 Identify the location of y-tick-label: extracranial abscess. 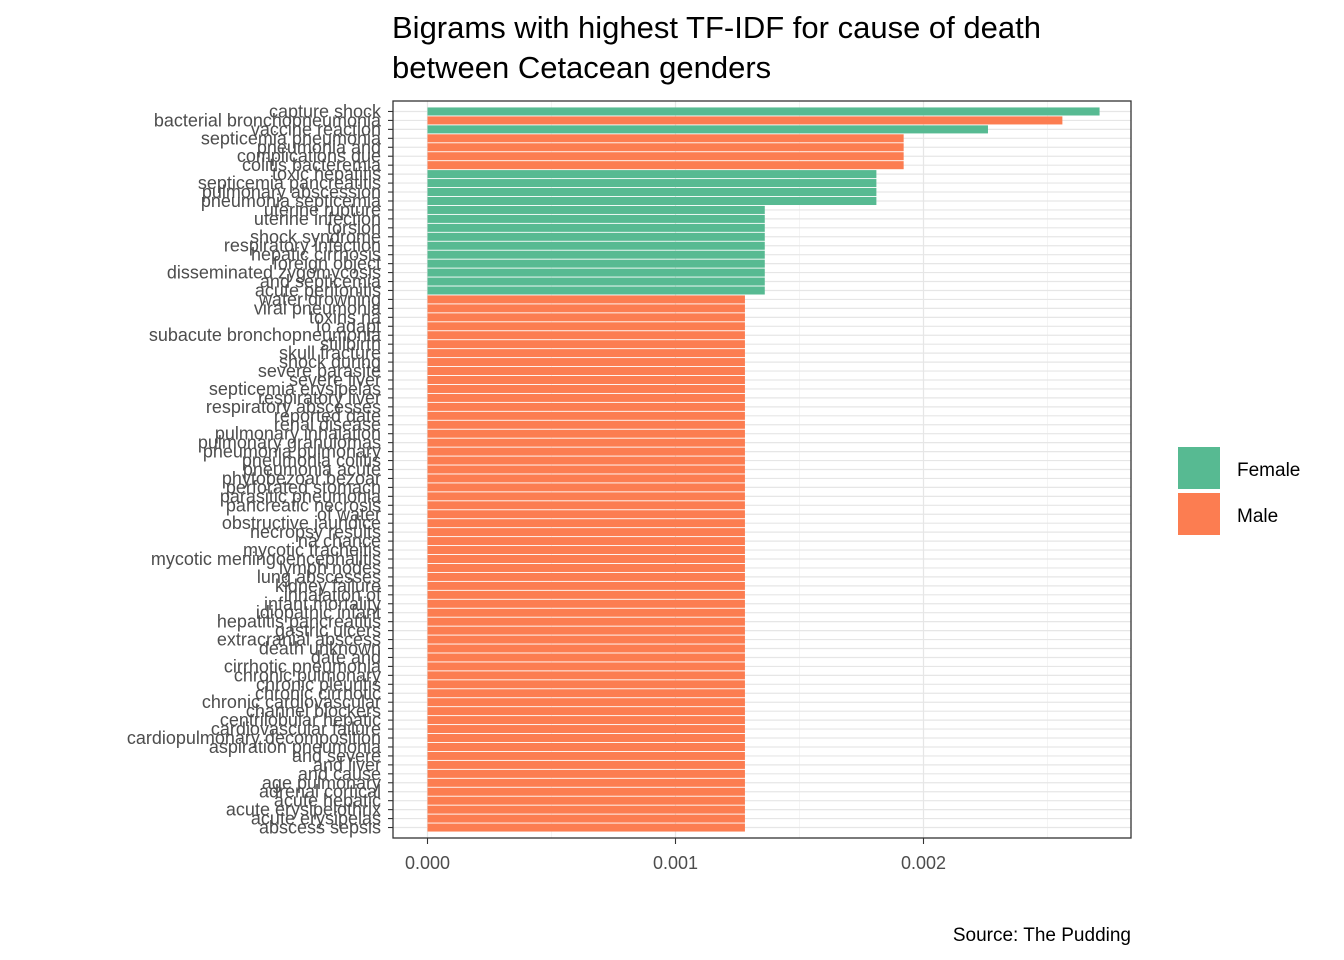
(299, 640).